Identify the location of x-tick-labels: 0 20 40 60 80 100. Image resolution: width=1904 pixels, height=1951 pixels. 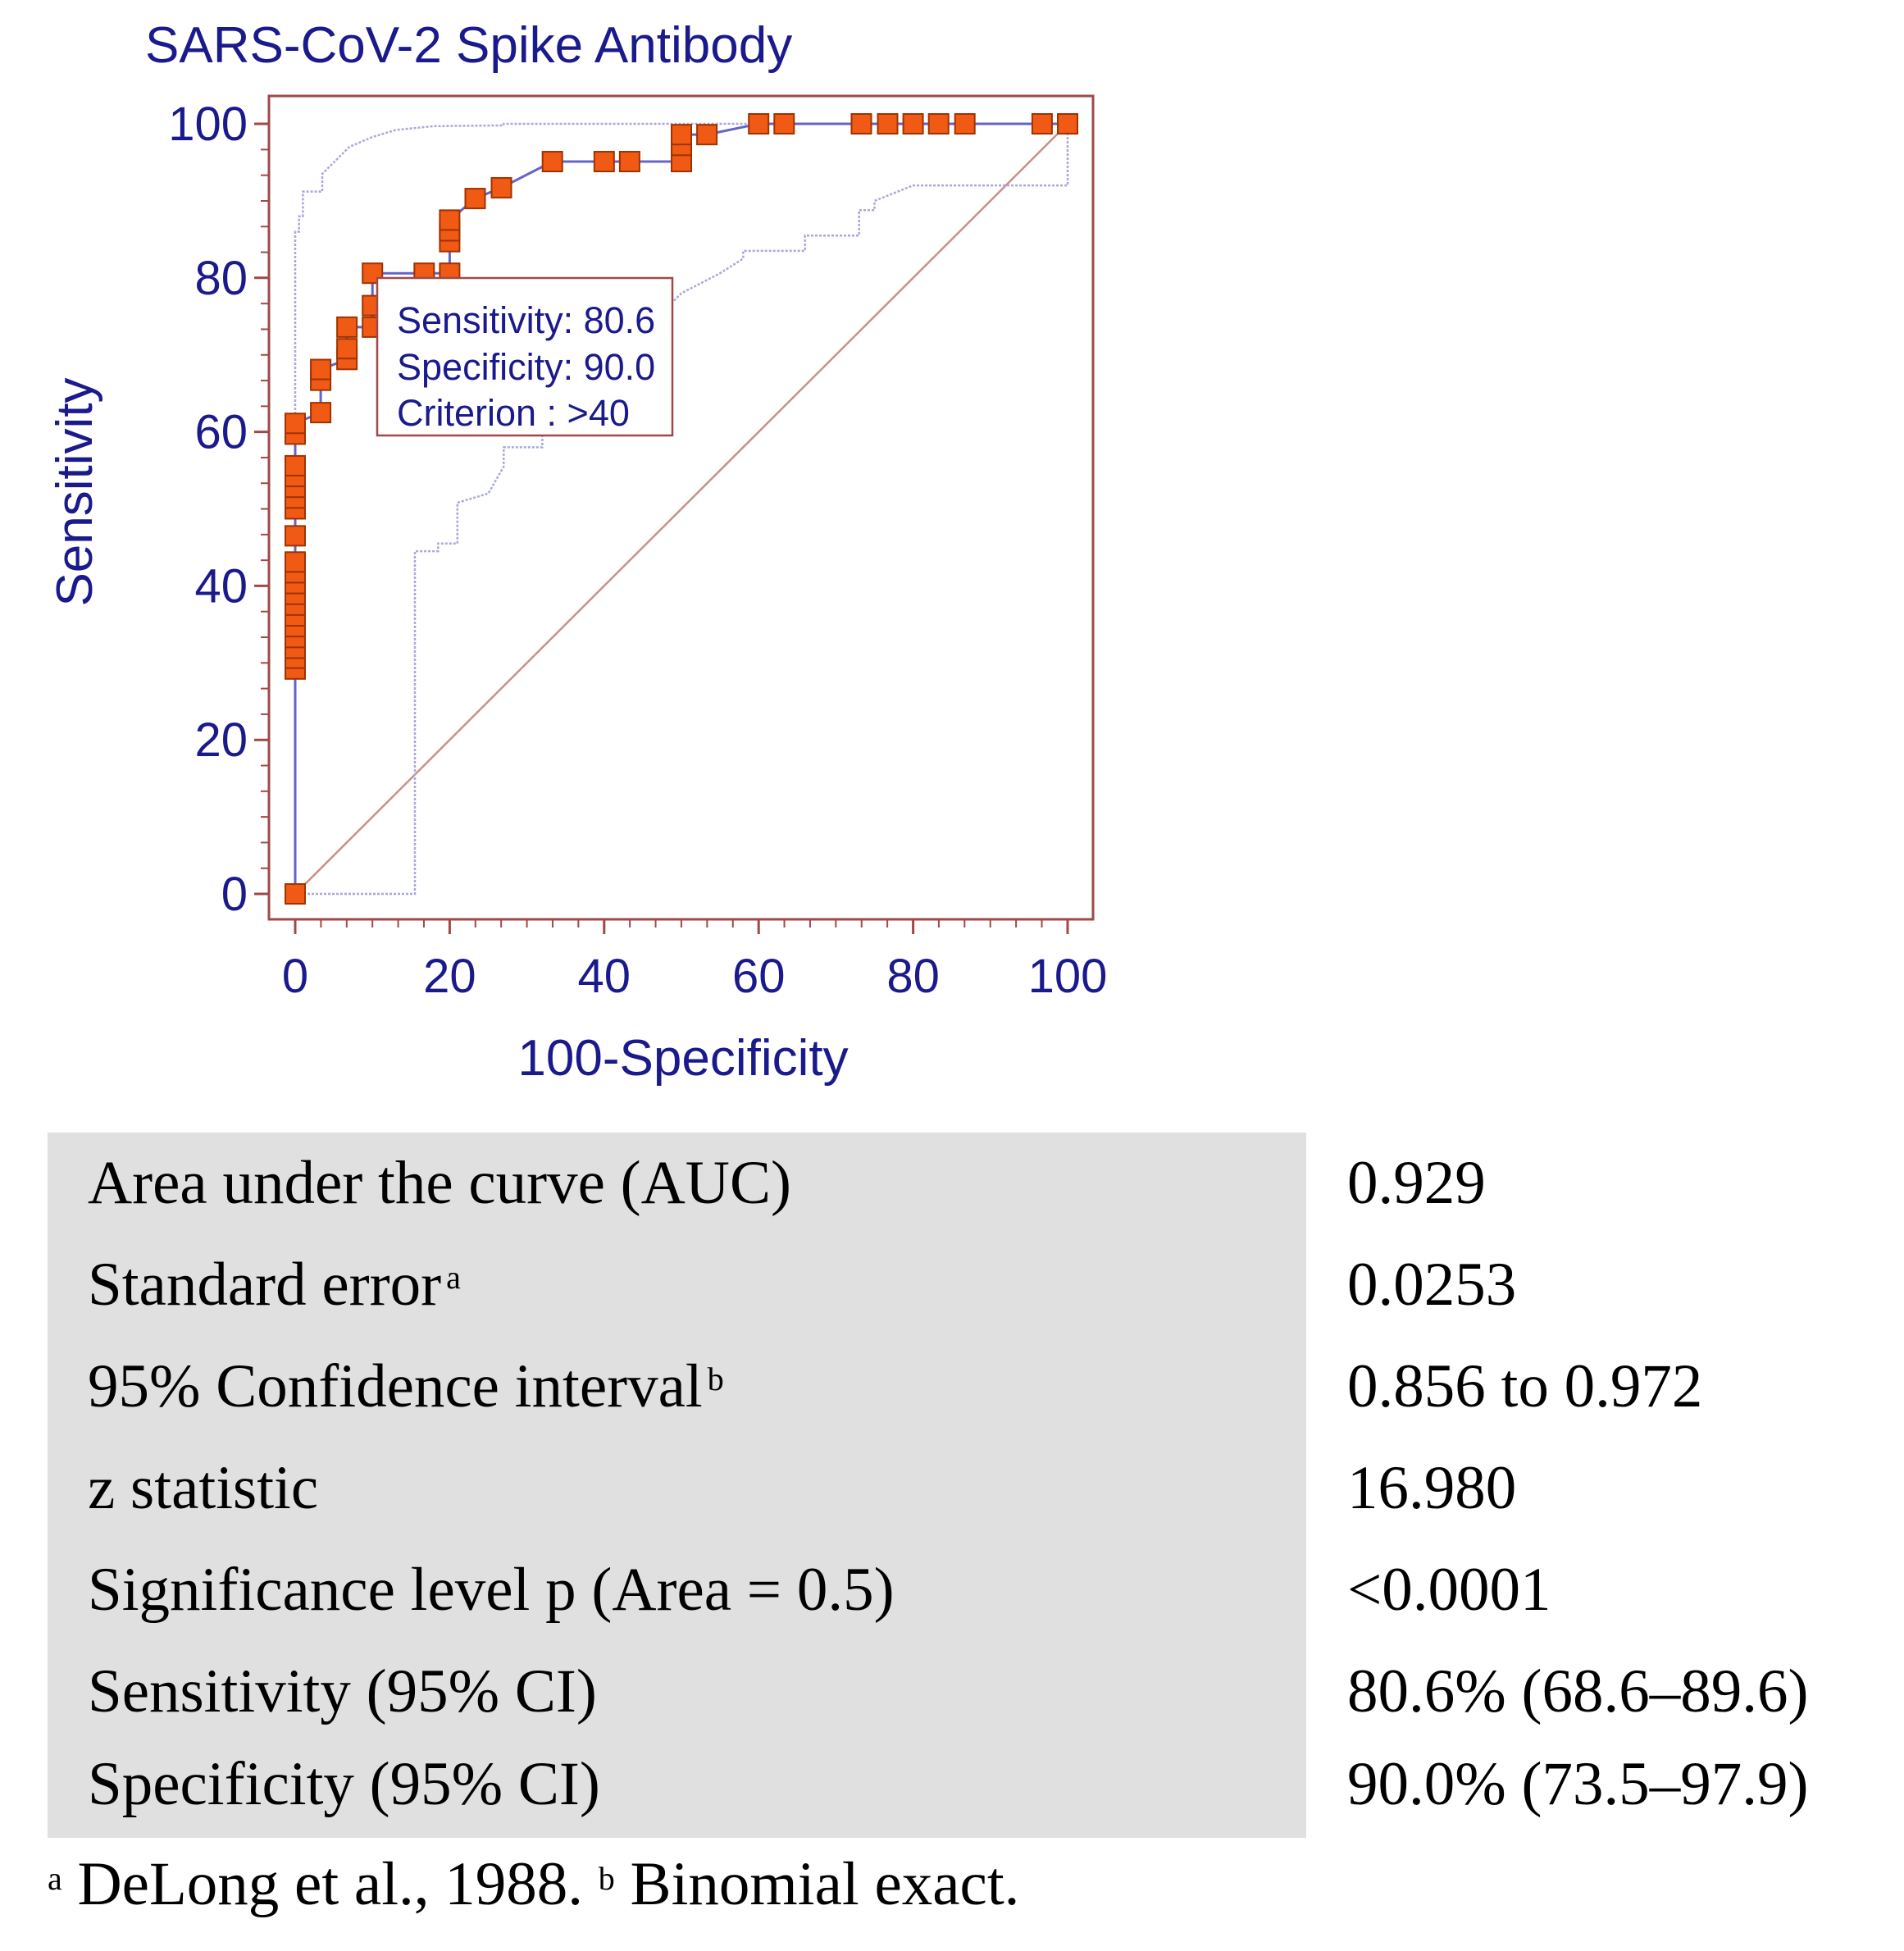
(695, 977).